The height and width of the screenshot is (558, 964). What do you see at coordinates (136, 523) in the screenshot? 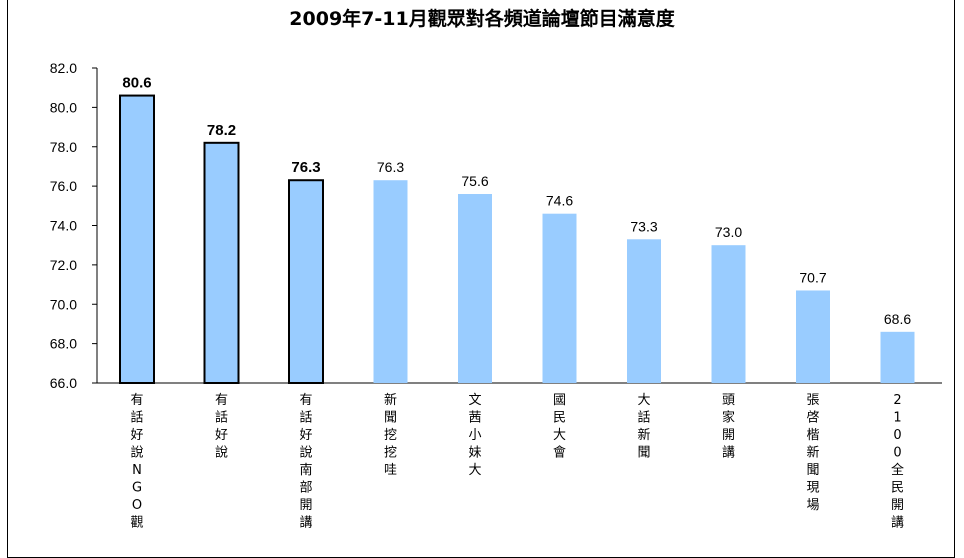
I see `category-label-char: 觀` at bounding box center [136, 523].